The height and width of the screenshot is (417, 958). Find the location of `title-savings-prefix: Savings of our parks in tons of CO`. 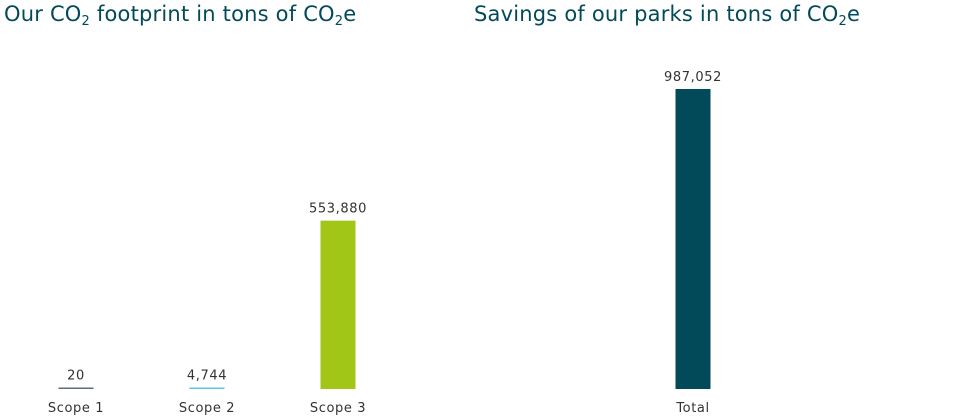

title-savings-prefix: Savings of our parks in tons of CO is located at coordinates (656, 14).